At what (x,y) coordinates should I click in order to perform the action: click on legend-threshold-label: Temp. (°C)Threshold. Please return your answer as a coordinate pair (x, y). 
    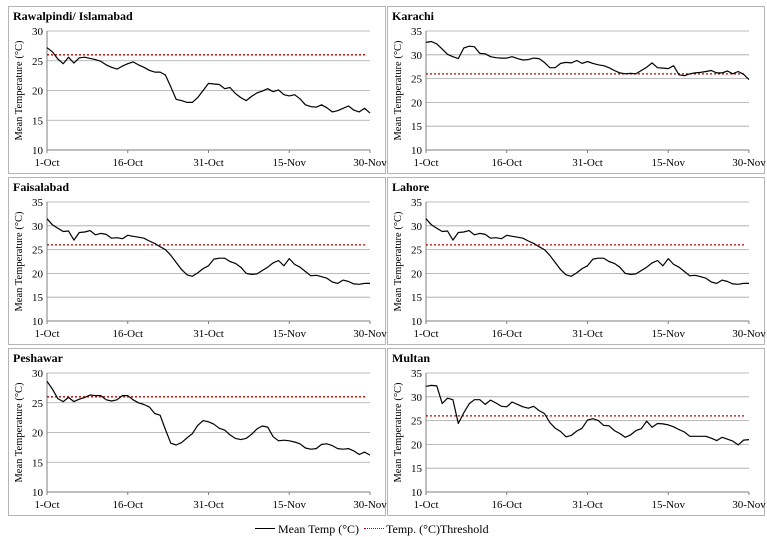
    Looking at the image, I should click on (437, 529).